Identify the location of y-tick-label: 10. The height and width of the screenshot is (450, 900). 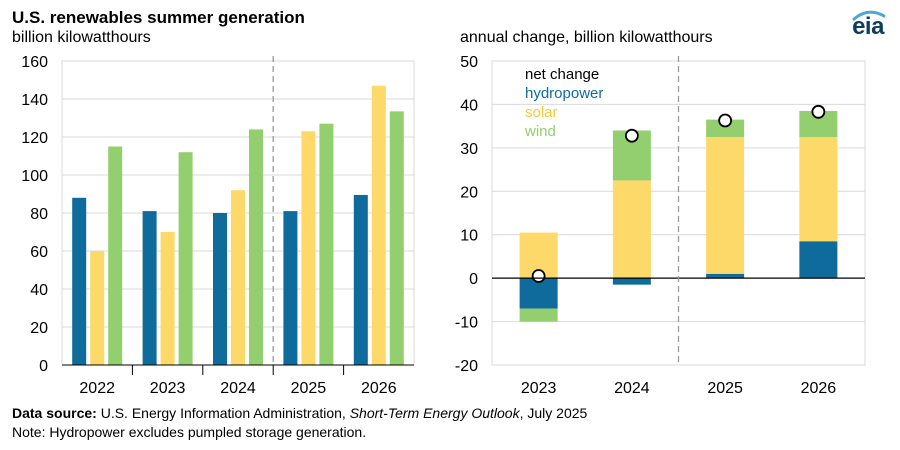
(469, 236).